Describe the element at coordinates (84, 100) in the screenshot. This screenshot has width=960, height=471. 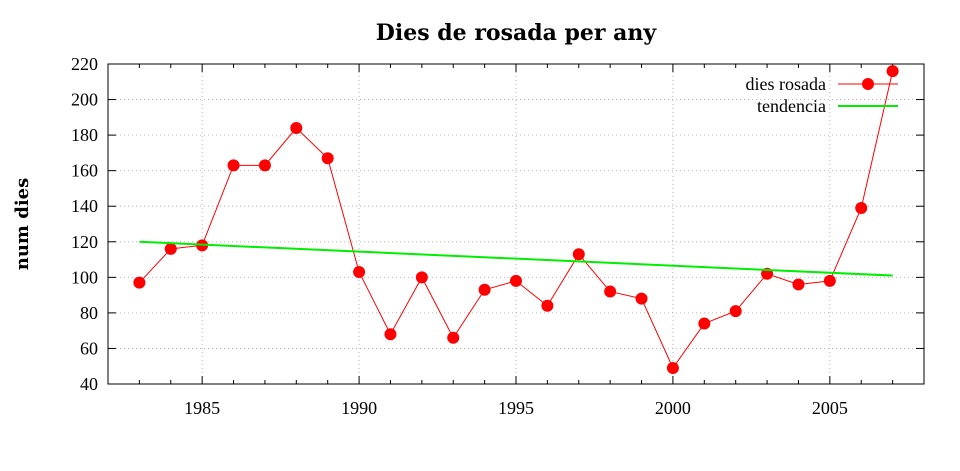
I see `y-tick-label: 200` at that location.